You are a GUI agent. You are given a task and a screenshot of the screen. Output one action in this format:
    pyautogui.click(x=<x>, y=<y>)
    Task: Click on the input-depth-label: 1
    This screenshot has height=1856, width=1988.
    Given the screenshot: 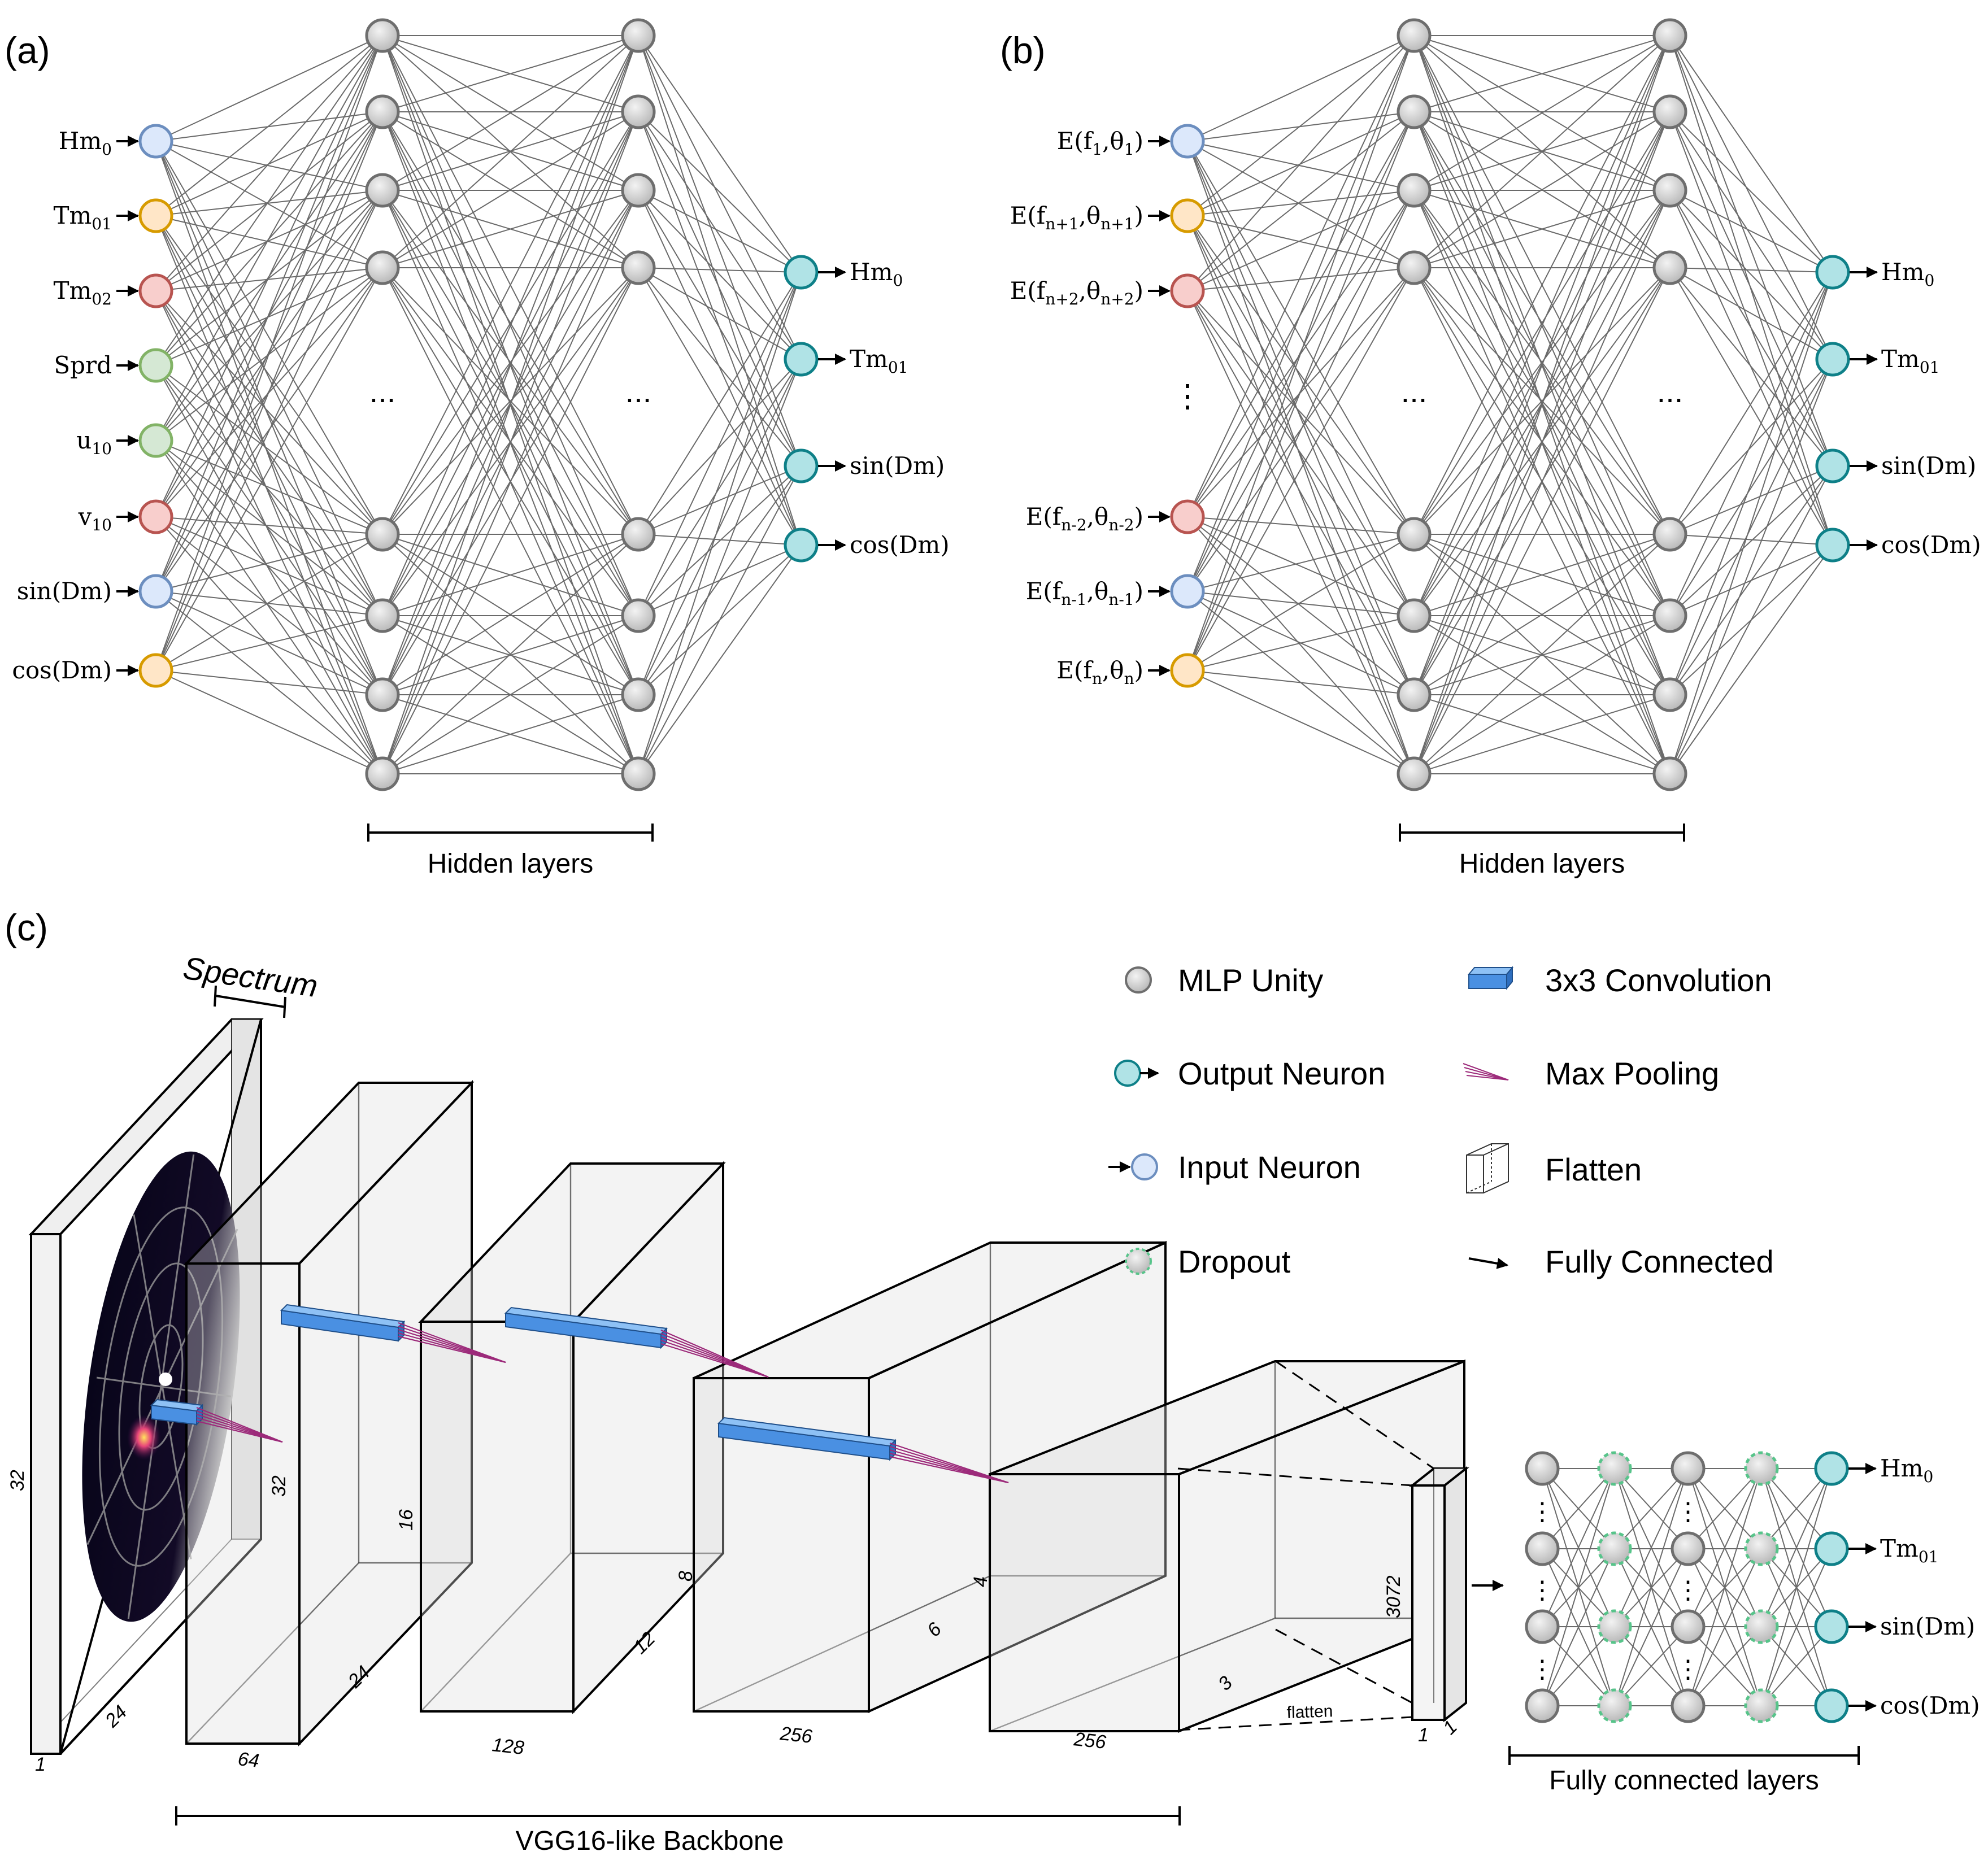 What is the action you would take?
    pyautogui.click(x=40, y=1764)
    